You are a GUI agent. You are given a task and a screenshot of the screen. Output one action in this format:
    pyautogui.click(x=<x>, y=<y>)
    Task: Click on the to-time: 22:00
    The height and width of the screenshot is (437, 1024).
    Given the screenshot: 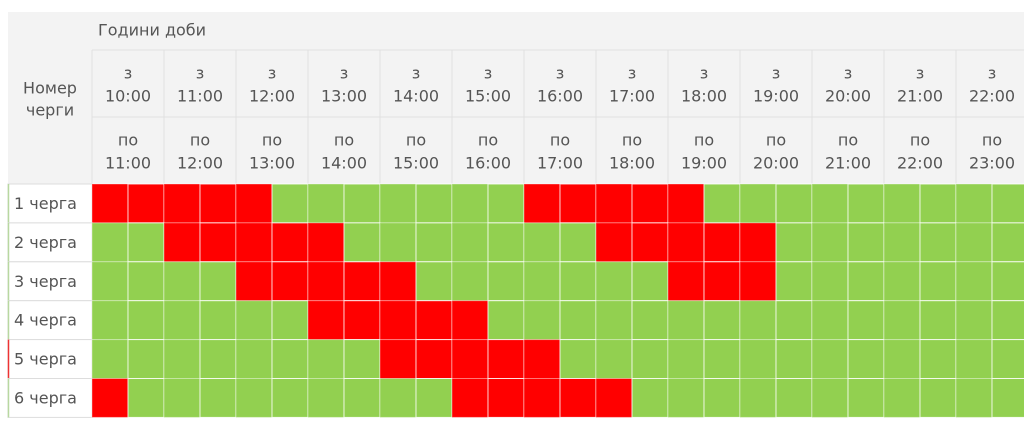 What is the action you would take?
    pyautogui.click(x=920, y=163)
    